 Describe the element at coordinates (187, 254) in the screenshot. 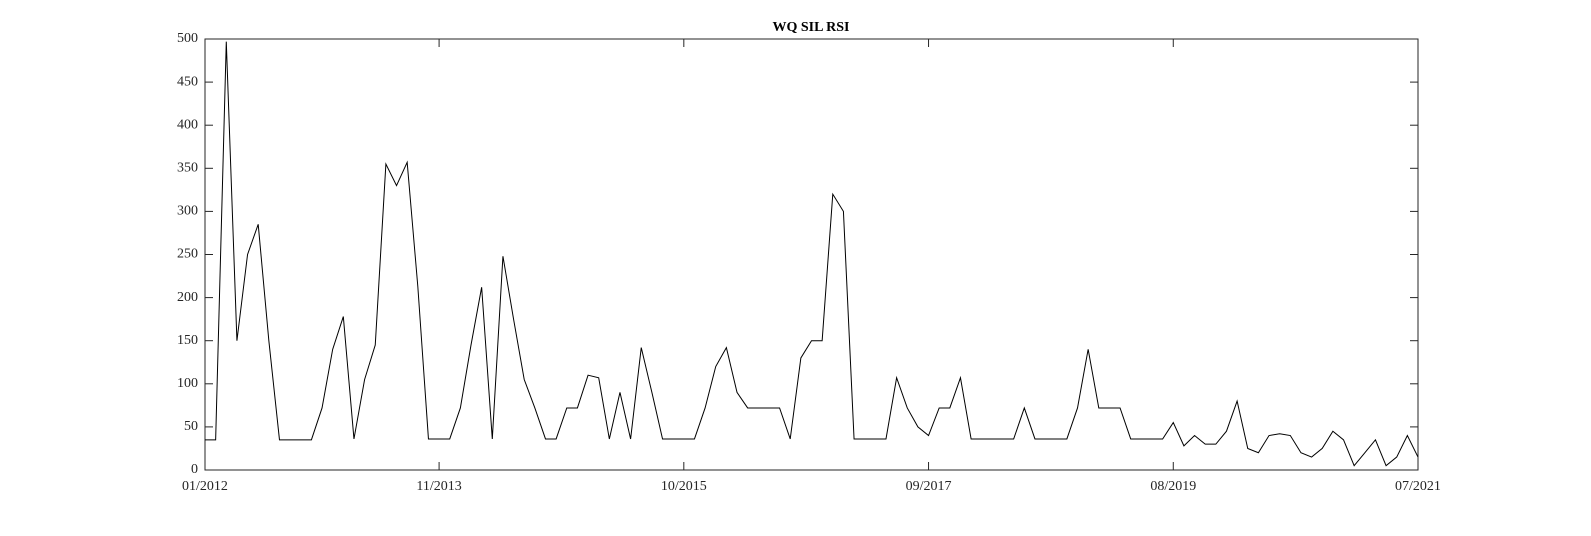

I see `y-tick-label: 250` at that location.